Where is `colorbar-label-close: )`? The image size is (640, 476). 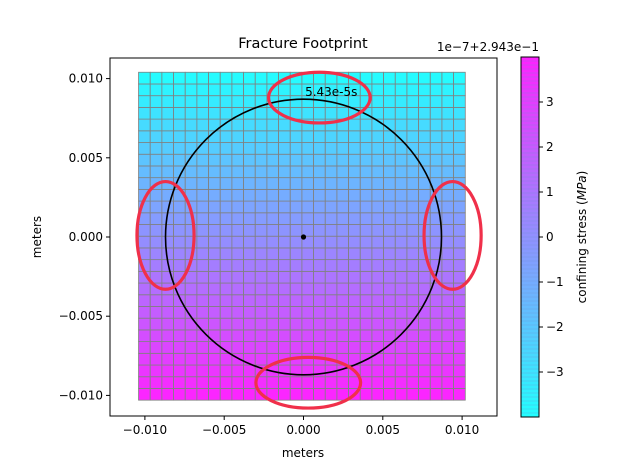 colorbar-label-close: ) is located at coordinates (582, 173).